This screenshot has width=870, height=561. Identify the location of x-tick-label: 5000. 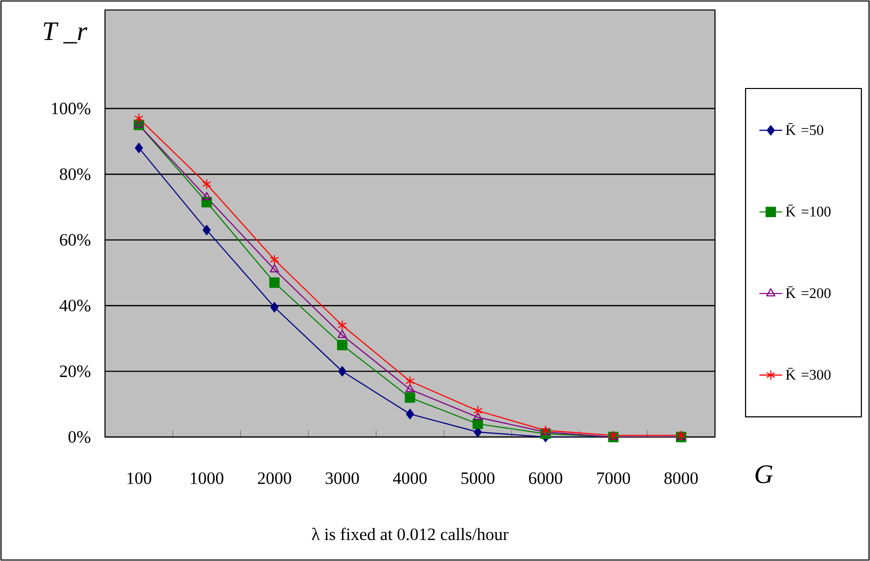
(477, 478).